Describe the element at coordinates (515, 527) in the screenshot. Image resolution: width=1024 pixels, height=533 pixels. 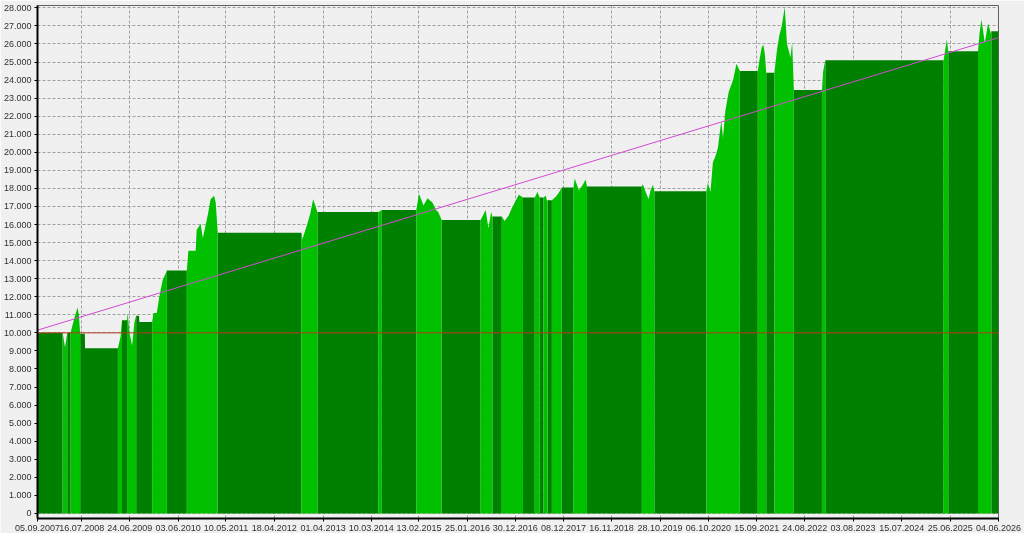
I see `x-tick-label: 30.12.2016` at that location.